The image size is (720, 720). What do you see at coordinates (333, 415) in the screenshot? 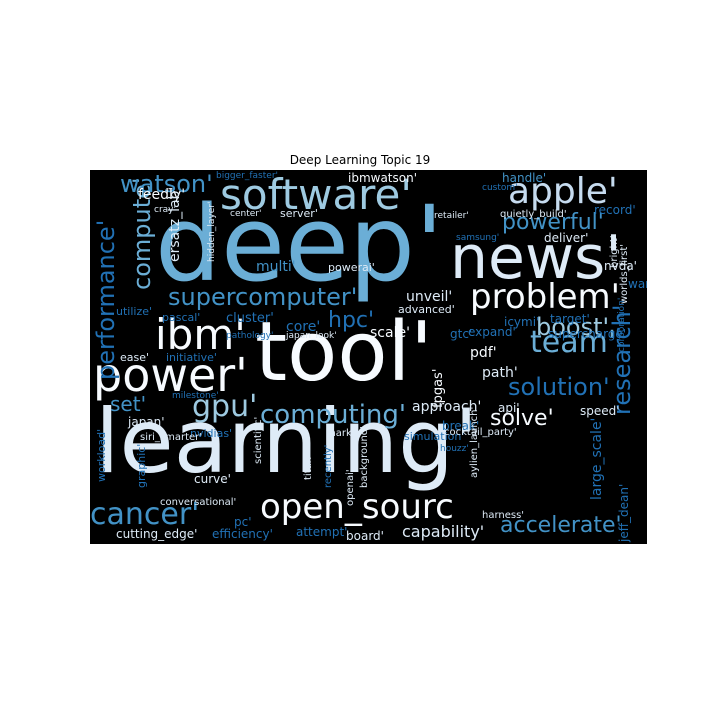
I see `word: computing'` at bounding box center [333, 415].